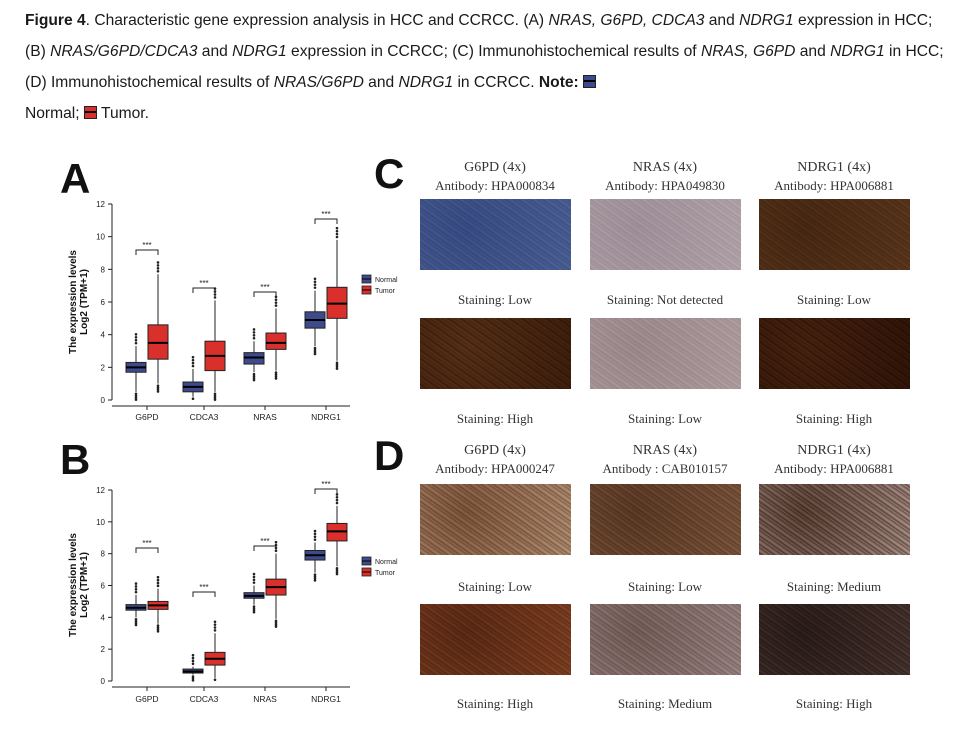 The image size is (965, 739). I want to click on caption-text-3: expression in HCC; (B), so click(479, 36).